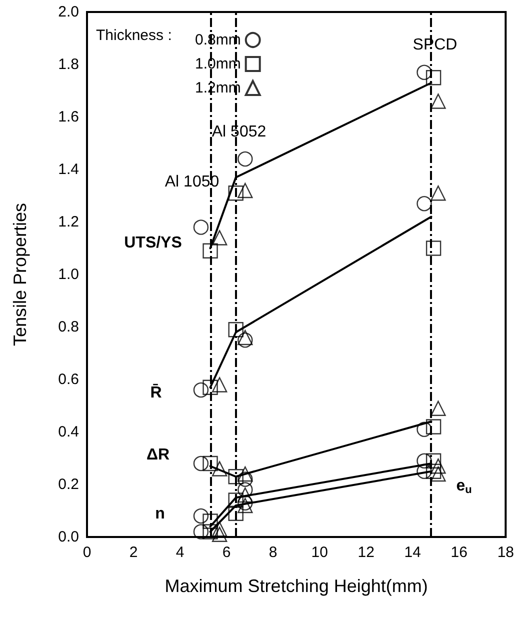  I want to click on x-tick-label: 0, so click(87, 552).